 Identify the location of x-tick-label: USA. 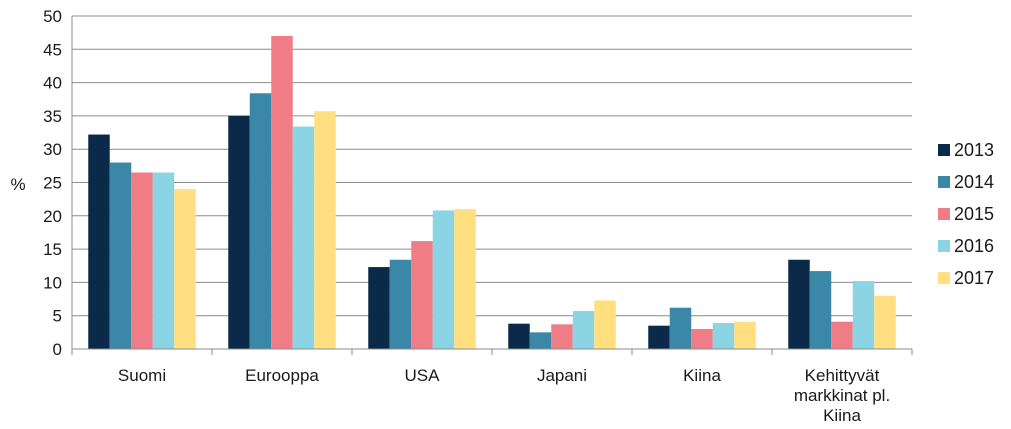
(423, 375).